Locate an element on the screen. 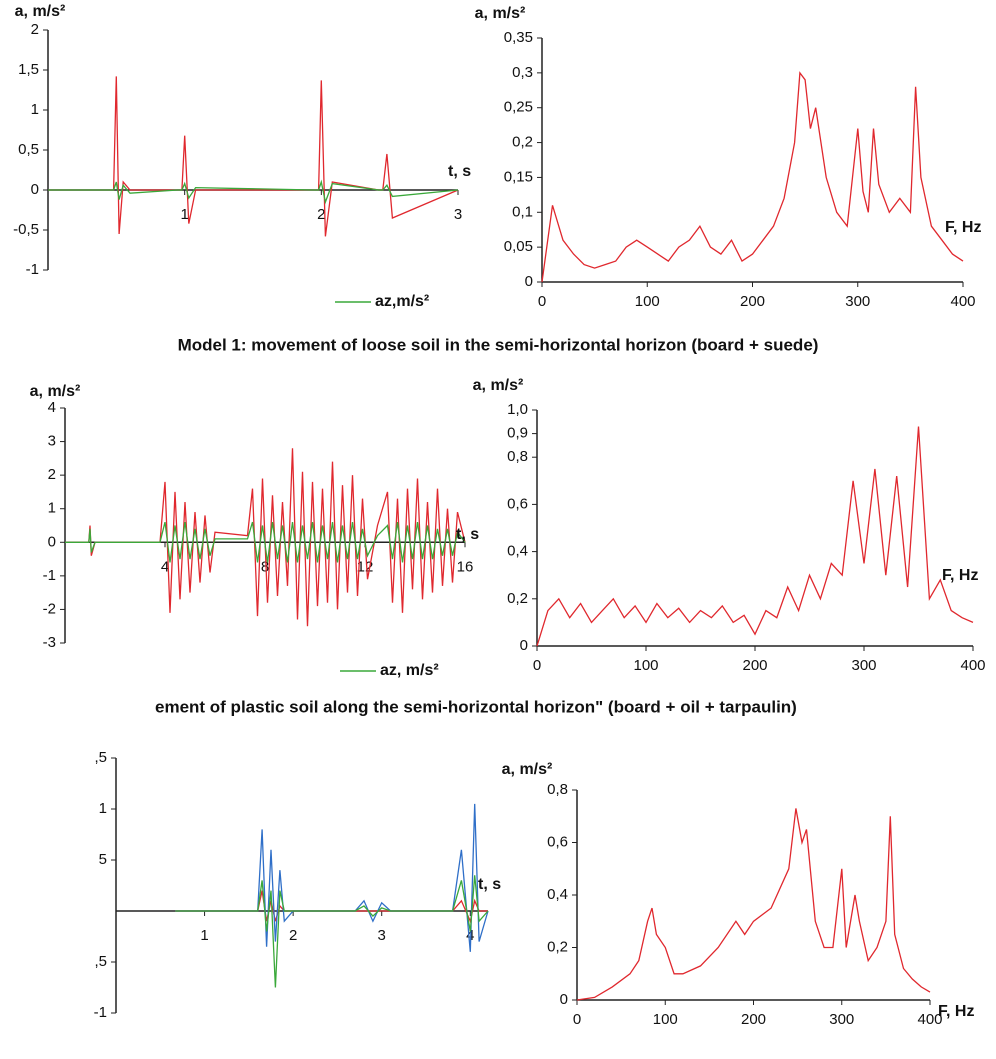 Image resolution: width=996 pixels, height=1059 pixels. y-tick-label: -2 is located at coordinates (49, 608).